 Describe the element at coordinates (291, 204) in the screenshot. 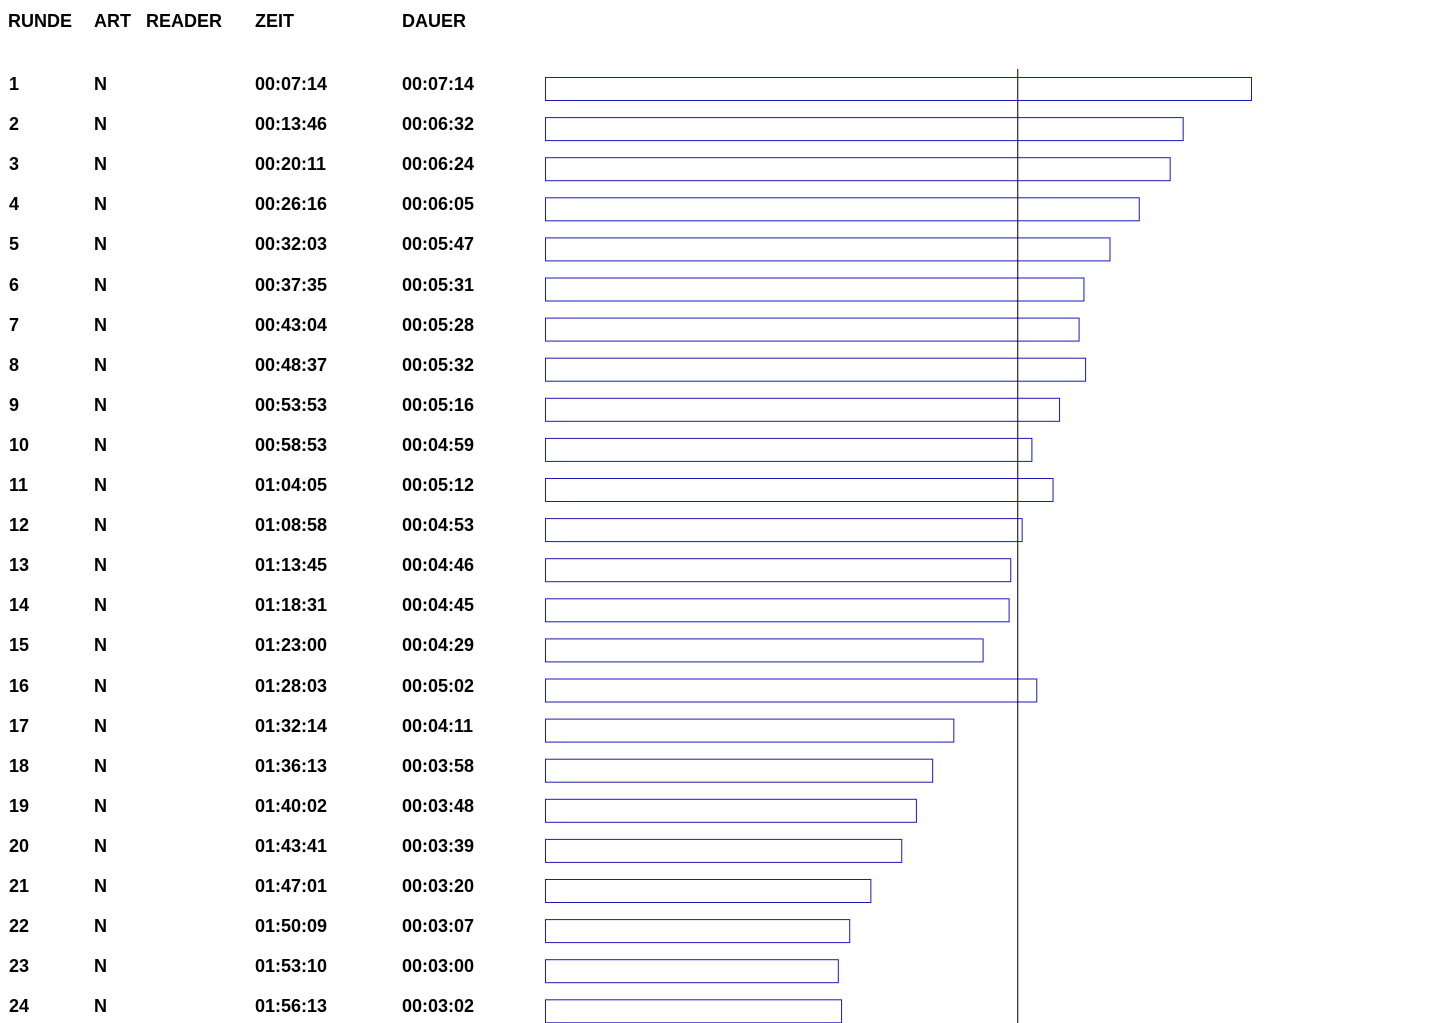

I see `cell-zeit: 00:26:16` at that location.